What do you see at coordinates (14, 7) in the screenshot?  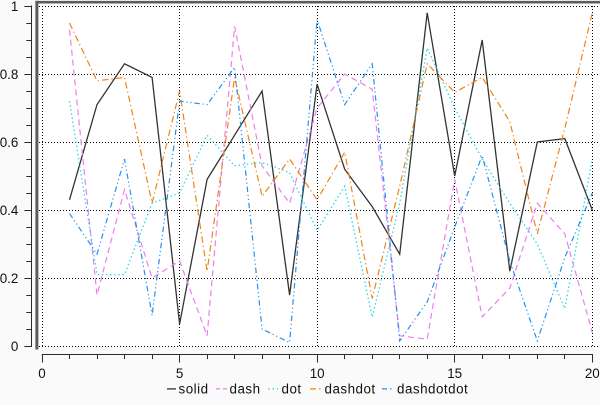 I see `svg-text: 1` at bounding box center [14, 7].